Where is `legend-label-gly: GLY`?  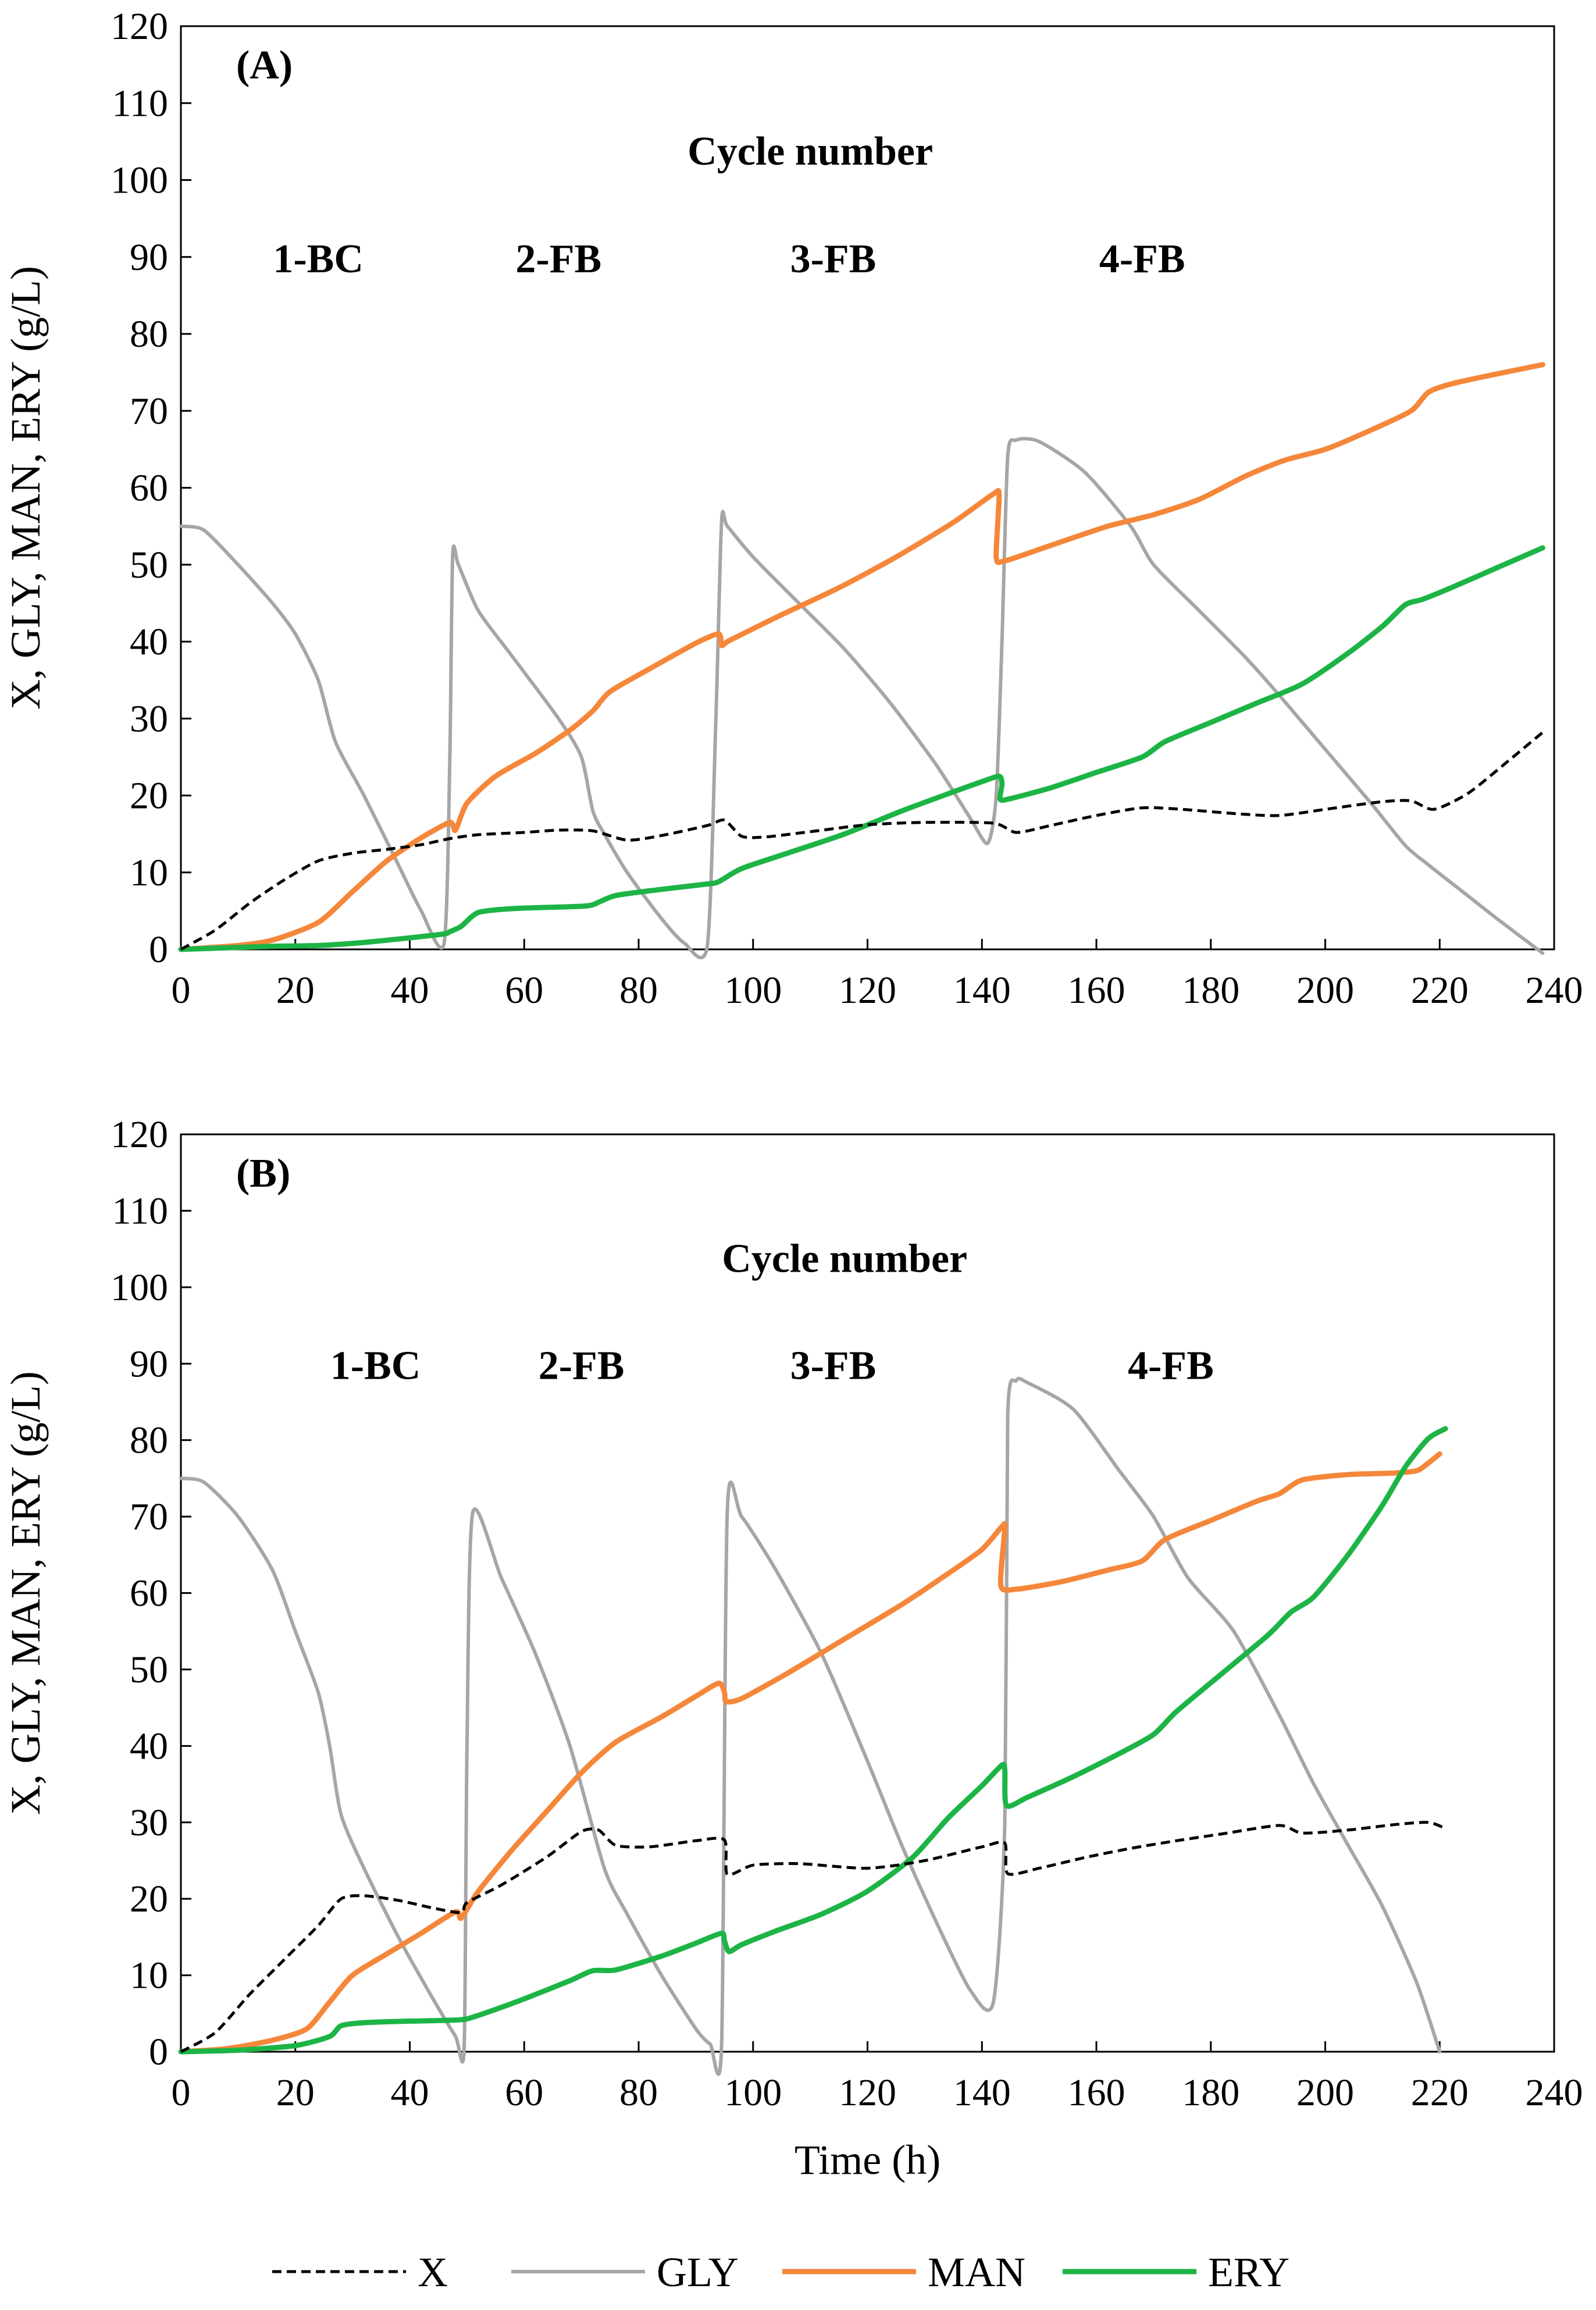 legend-label-gly: GLY is located at coordinates (698, 2272).